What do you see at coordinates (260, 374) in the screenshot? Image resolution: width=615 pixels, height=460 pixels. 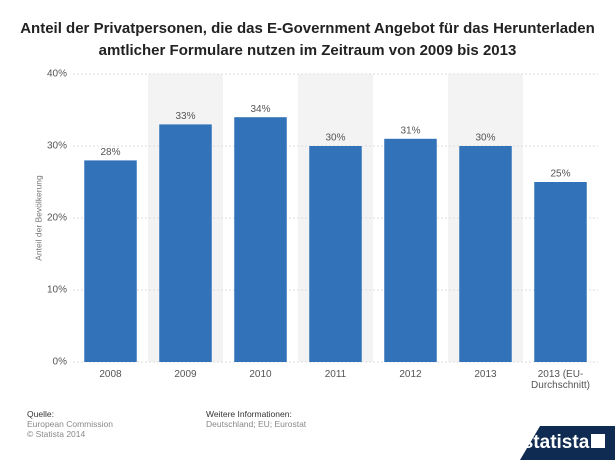 I see `x-tick-label: 2010` at bounding box center [260, 374].